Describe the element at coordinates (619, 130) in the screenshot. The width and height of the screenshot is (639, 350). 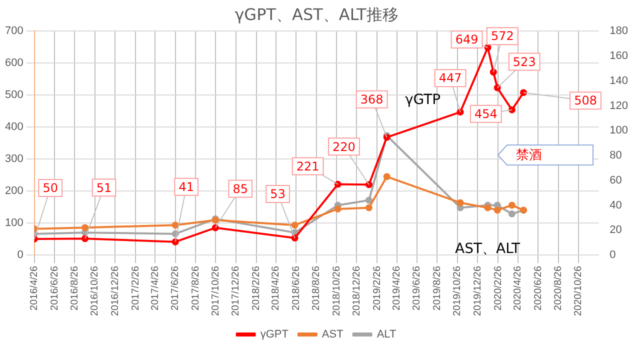
I see `y2-tick-label: 100` at that location.